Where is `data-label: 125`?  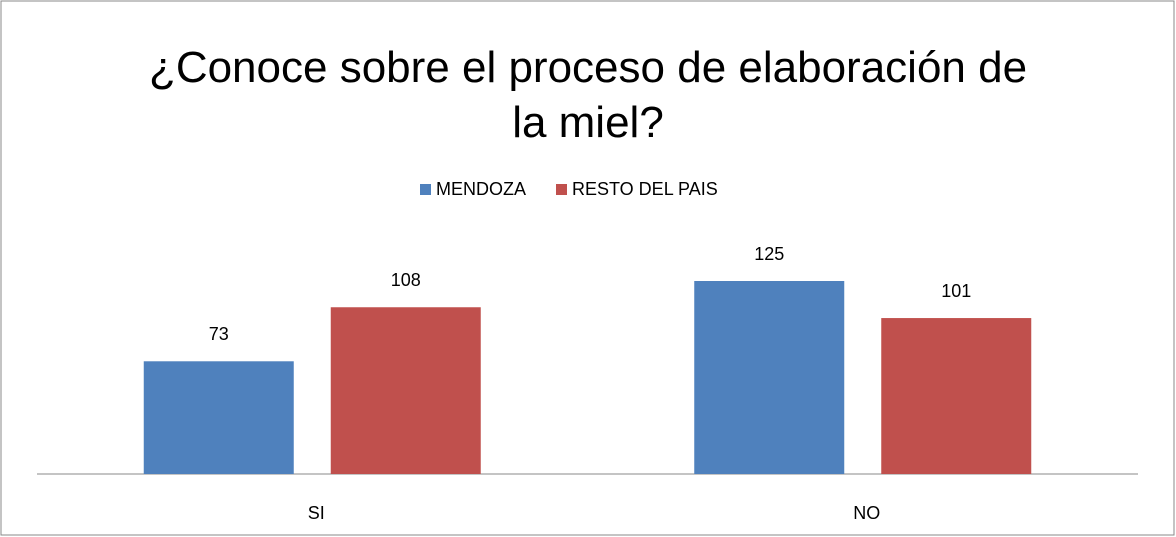 data-label: 125 is located at coordinates (769, 254).